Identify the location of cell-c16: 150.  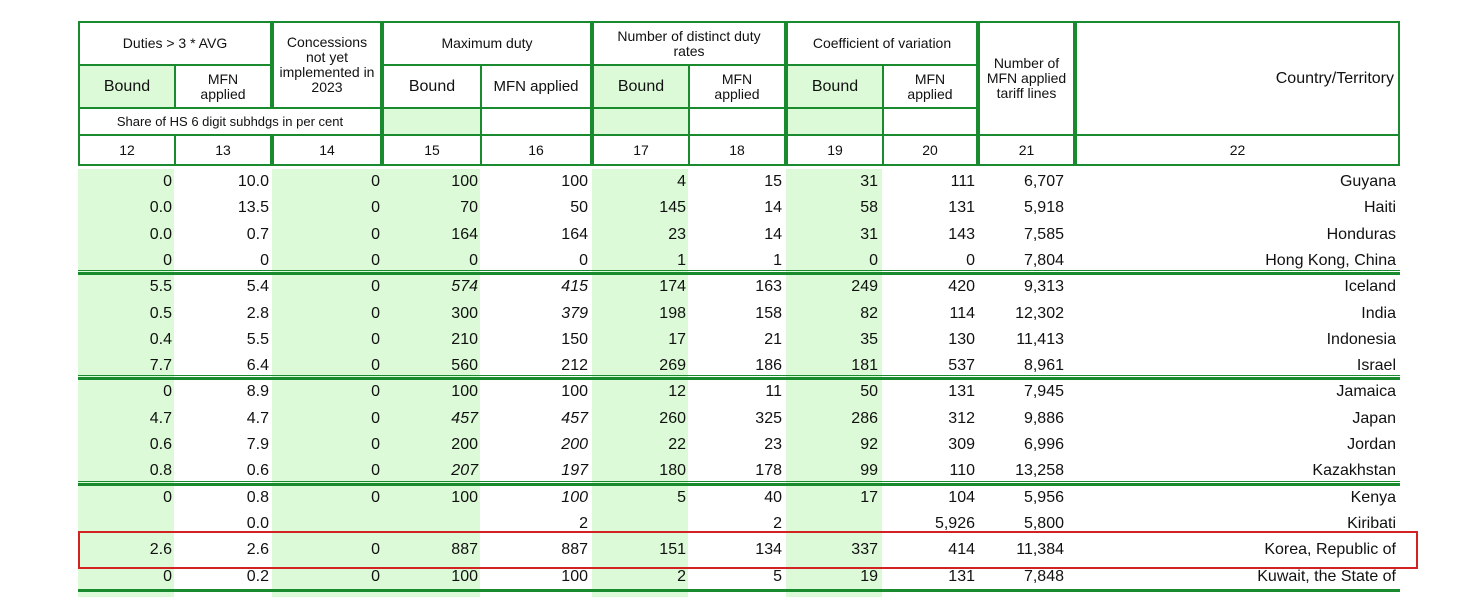
(574, 339).